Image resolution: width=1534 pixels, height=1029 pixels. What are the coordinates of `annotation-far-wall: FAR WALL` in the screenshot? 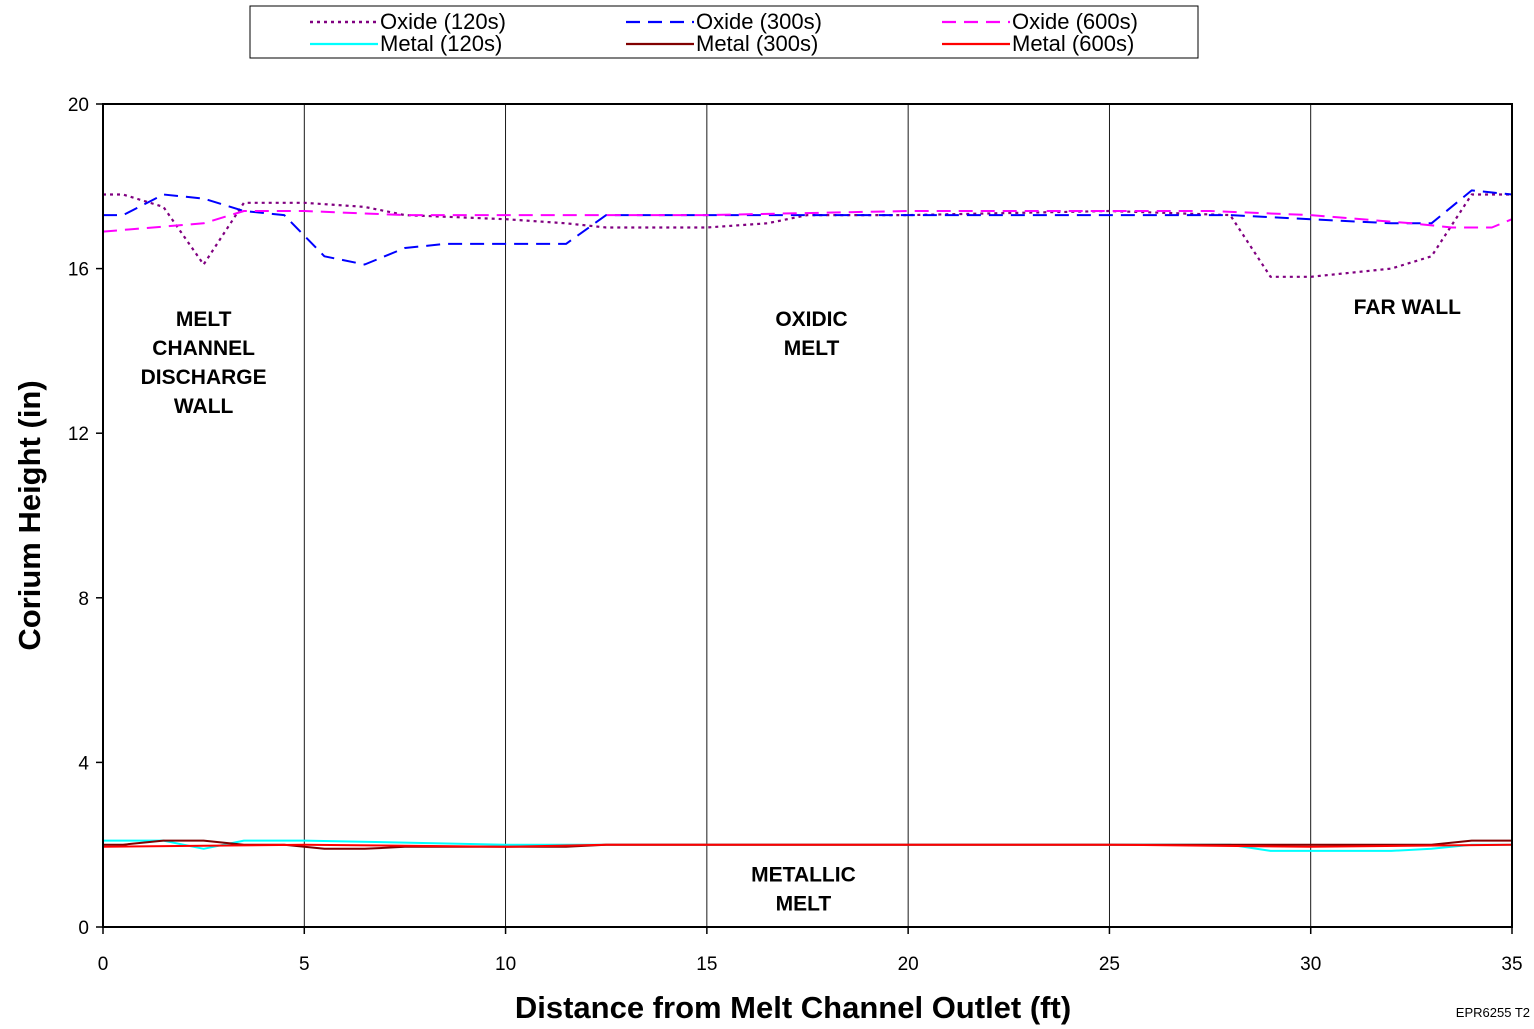 It's located at (1407, 307).